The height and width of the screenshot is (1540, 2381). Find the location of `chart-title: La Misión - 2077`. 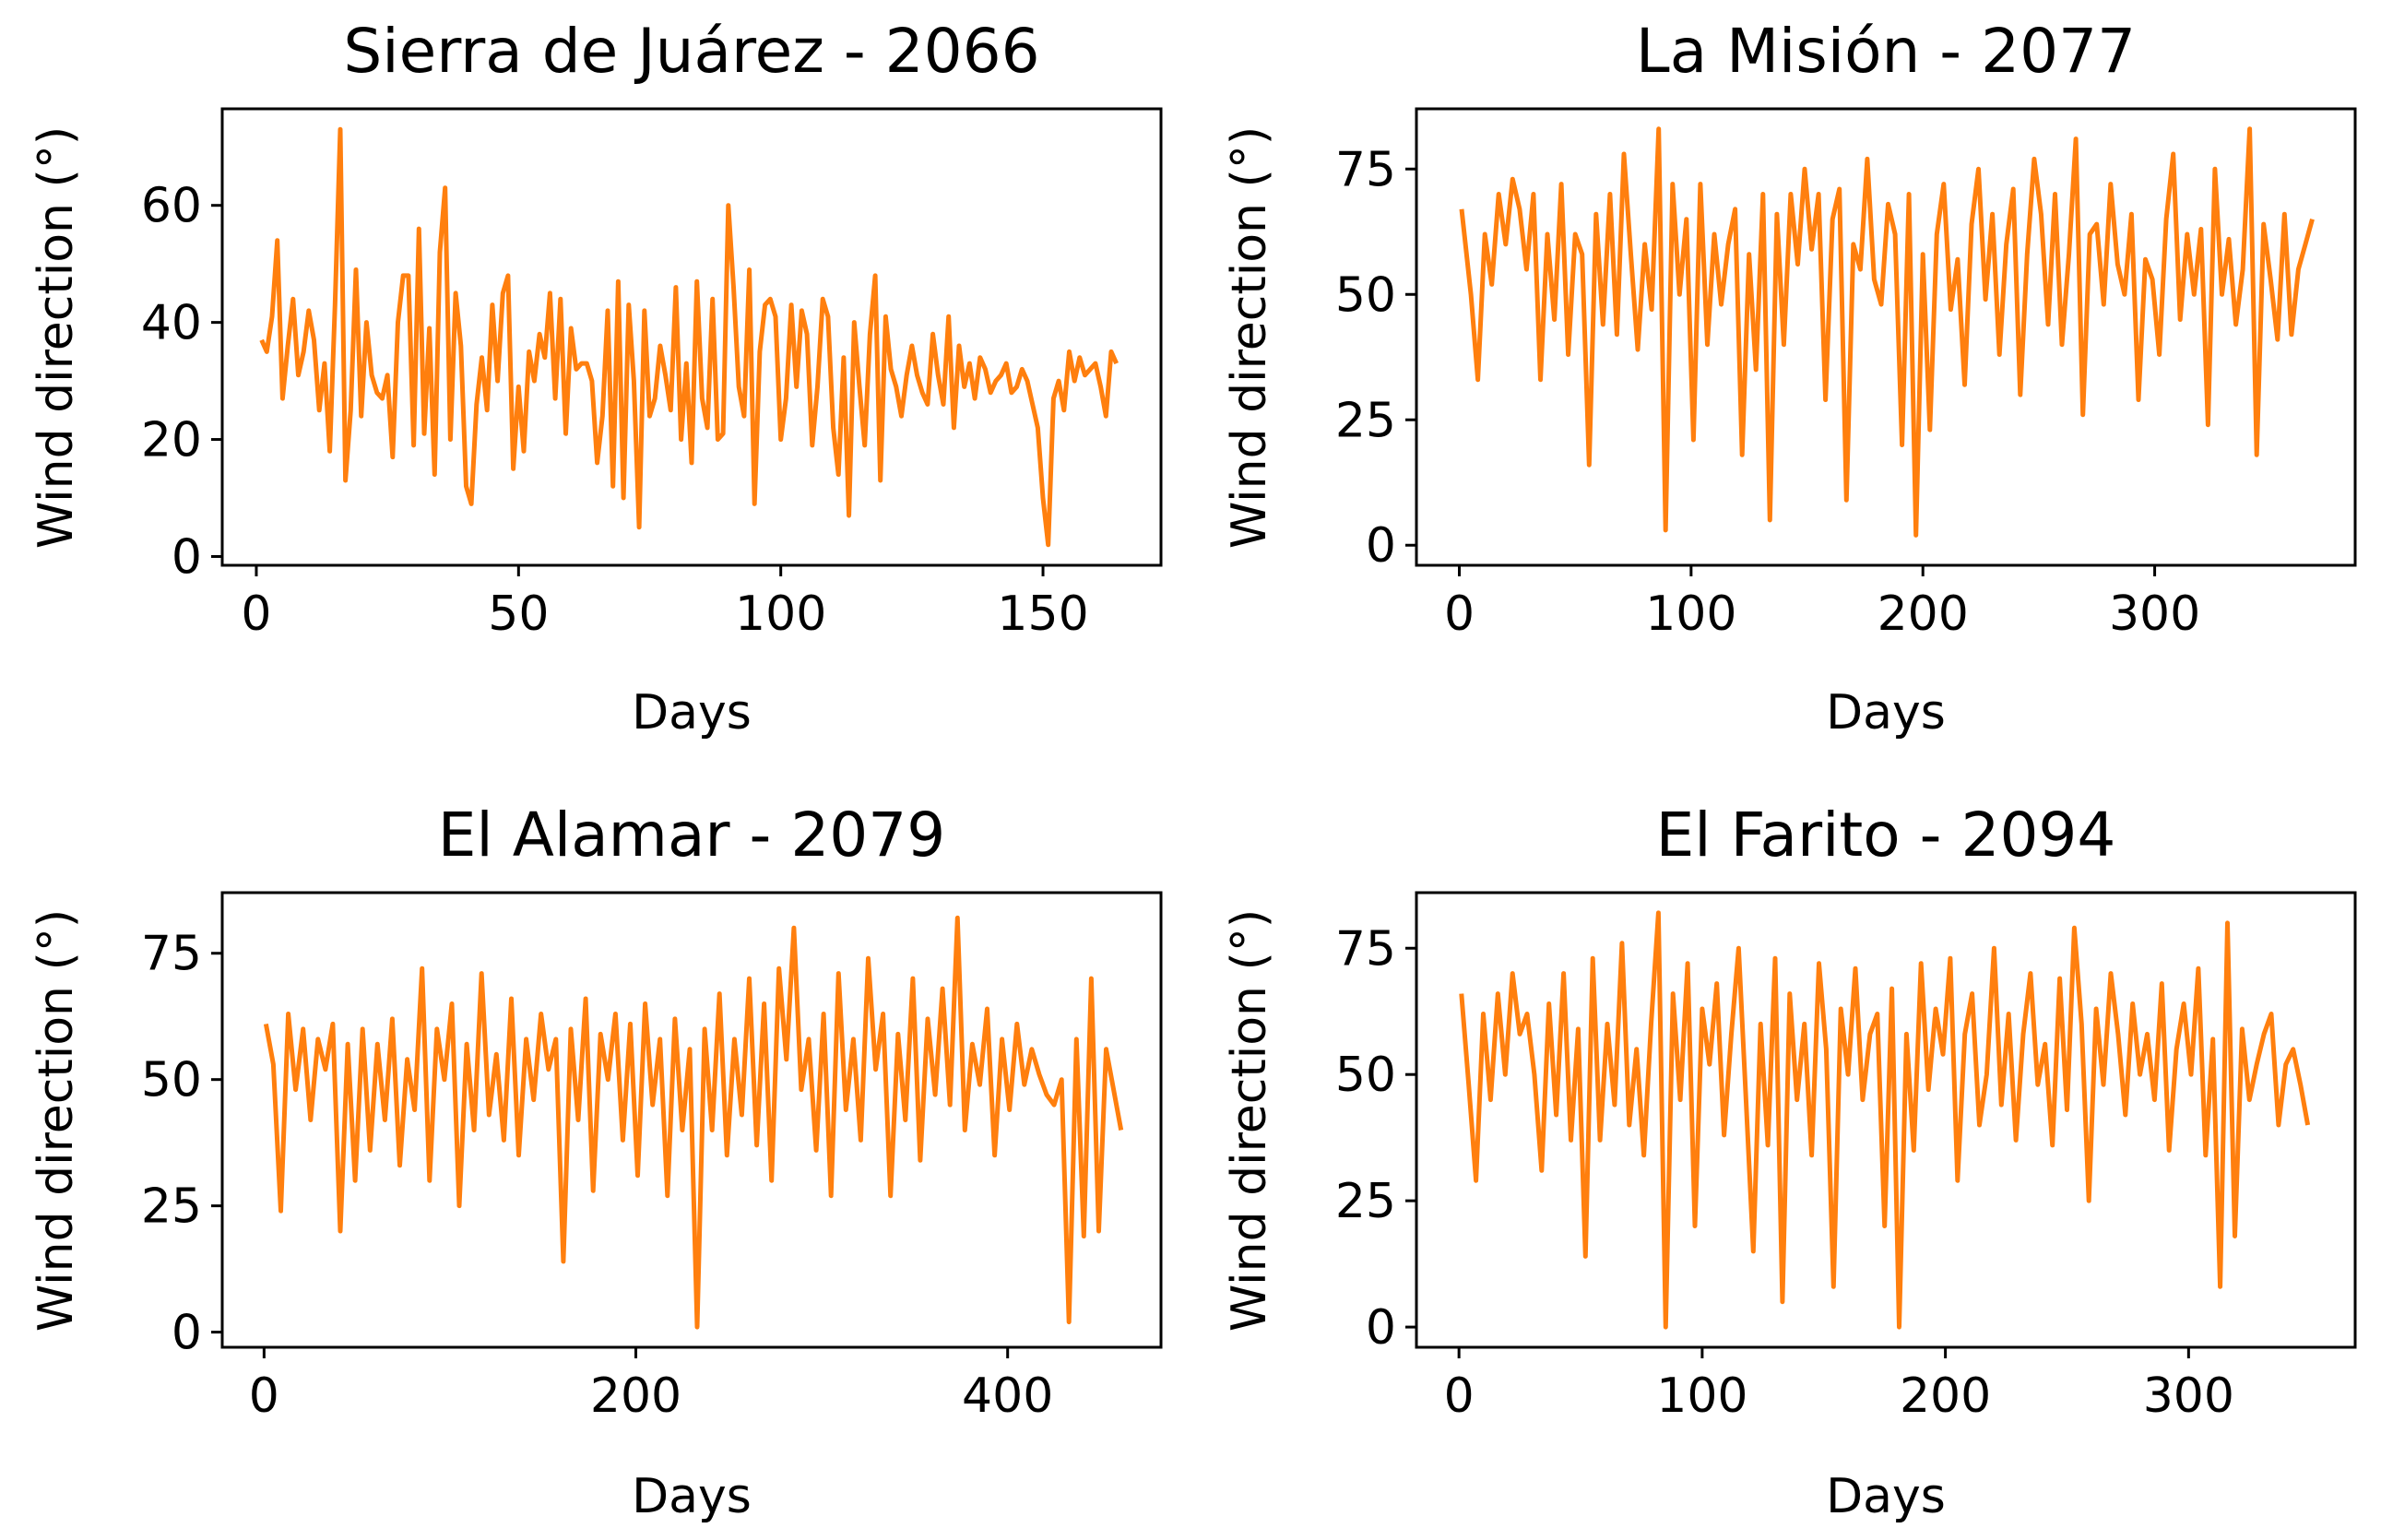

chart-title: La Misión - 2077 is located at coordinates (1886, 52).